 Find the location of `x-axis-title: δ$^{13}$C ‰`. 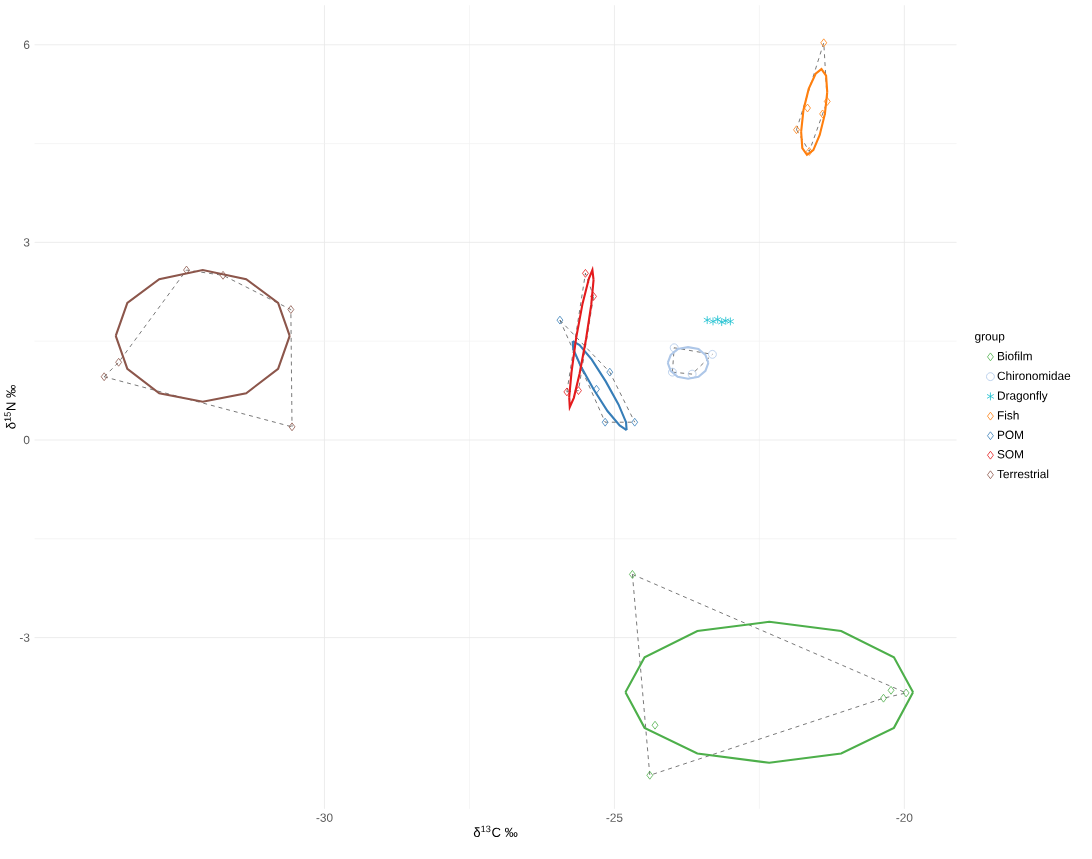

x-axis-title: δ$^{13}$C ‰ is located at coordinates (495, 831).